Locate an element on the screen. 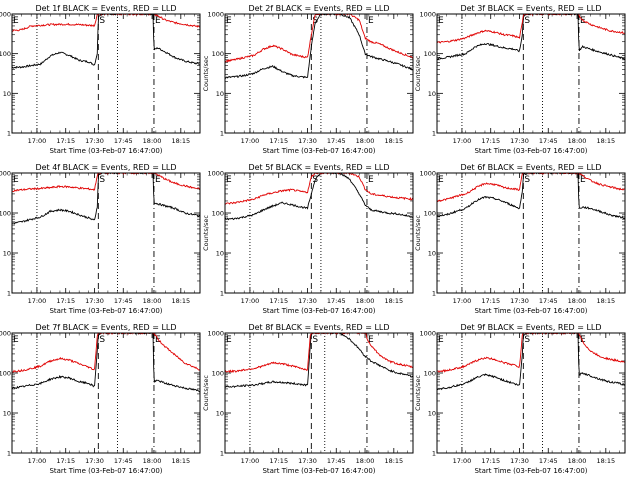 Image resolution: width=640 pixels, height=480 pixels. panel-title: Det 5f BLACK = Events, RED = LLD is located at coordinates (318, 167).